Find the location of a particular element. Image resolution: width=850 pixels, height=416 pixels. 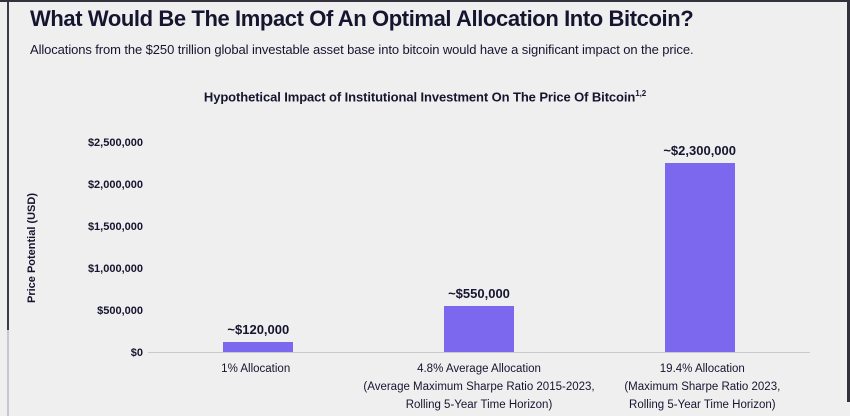

x-category-label: 1% Allocation is located at coordinates (256, 369).